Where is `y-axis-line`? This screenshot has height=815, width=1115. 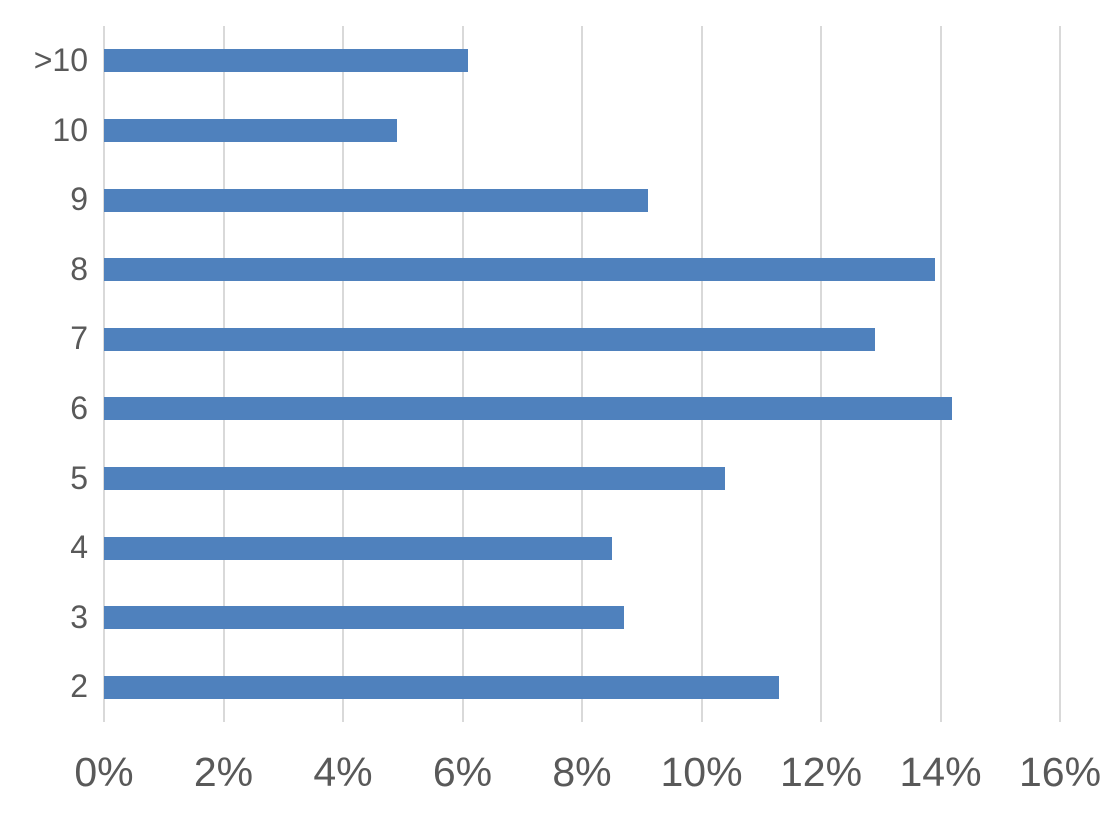
y-axis-line is located at coordinates (104, 374).